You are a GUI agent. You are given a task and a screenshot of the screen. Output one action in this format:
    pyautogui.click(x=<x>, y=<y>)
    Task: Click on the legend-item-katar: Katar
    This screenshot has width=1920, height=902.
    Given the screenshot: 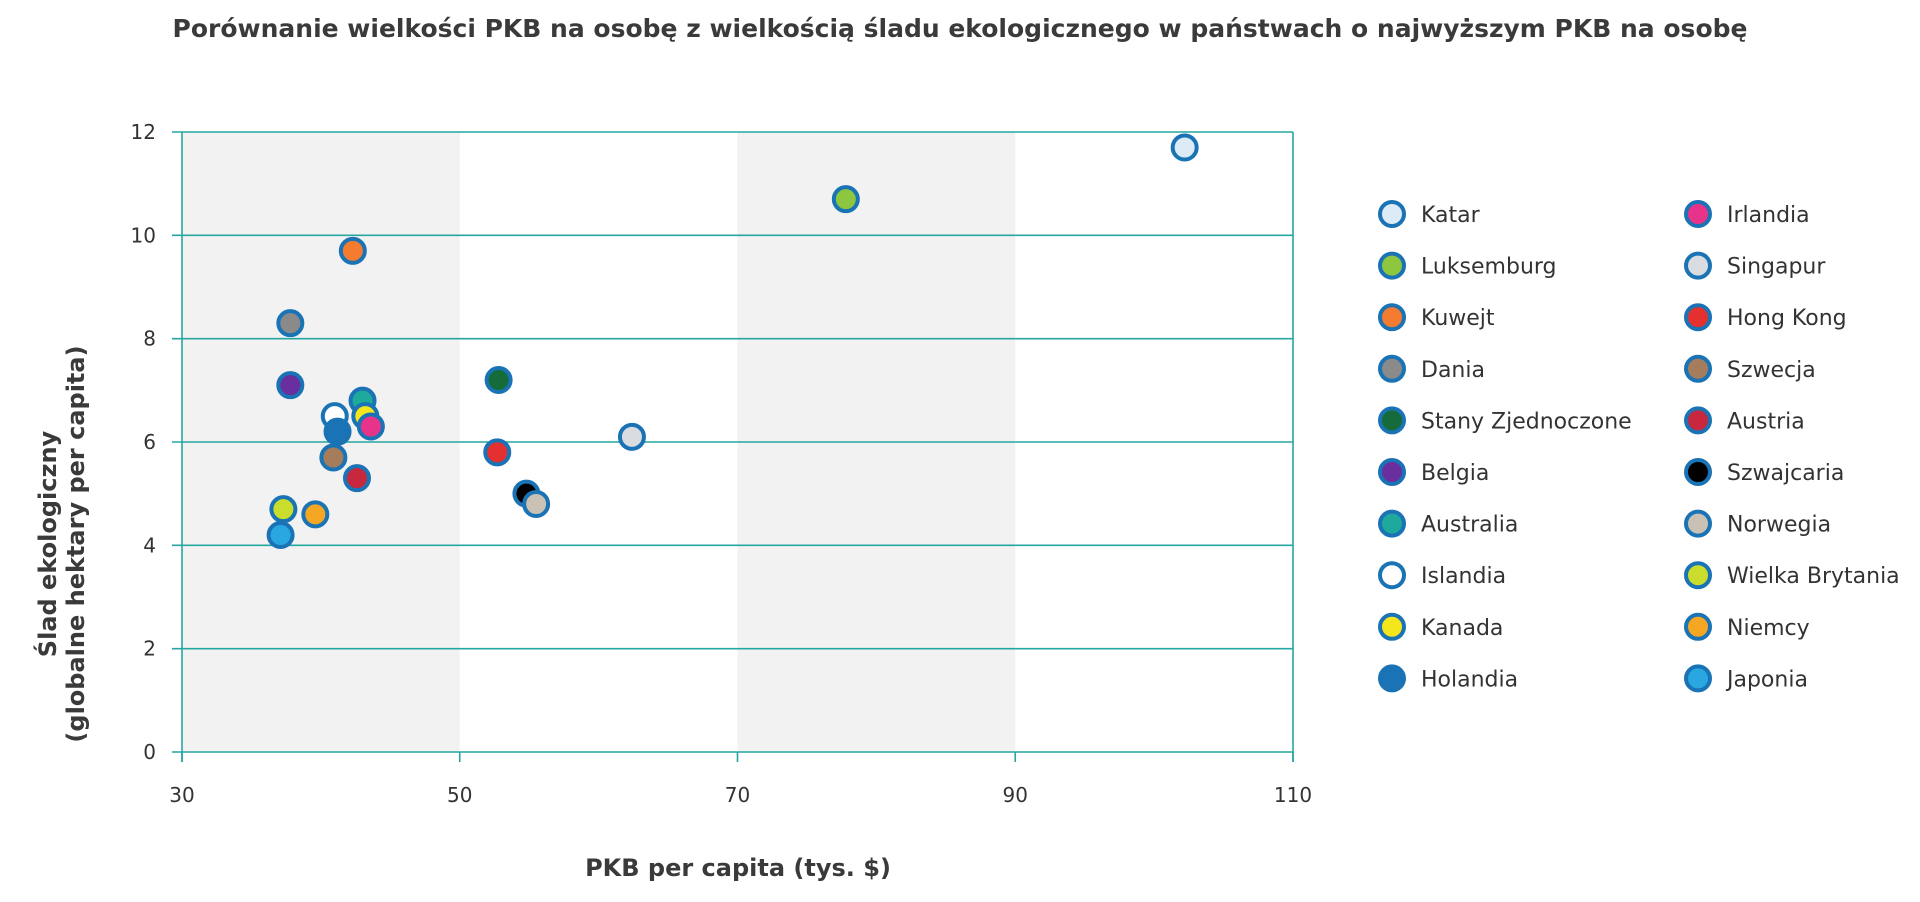 What is the action you would take?
    pyautogui.click(x=1429, y=214)
    